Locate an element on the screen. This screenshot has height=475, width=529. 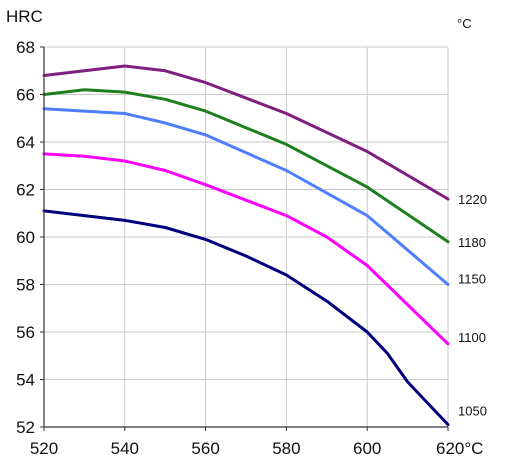
y-tick-label: 66 is located at coordinates (25, 95).